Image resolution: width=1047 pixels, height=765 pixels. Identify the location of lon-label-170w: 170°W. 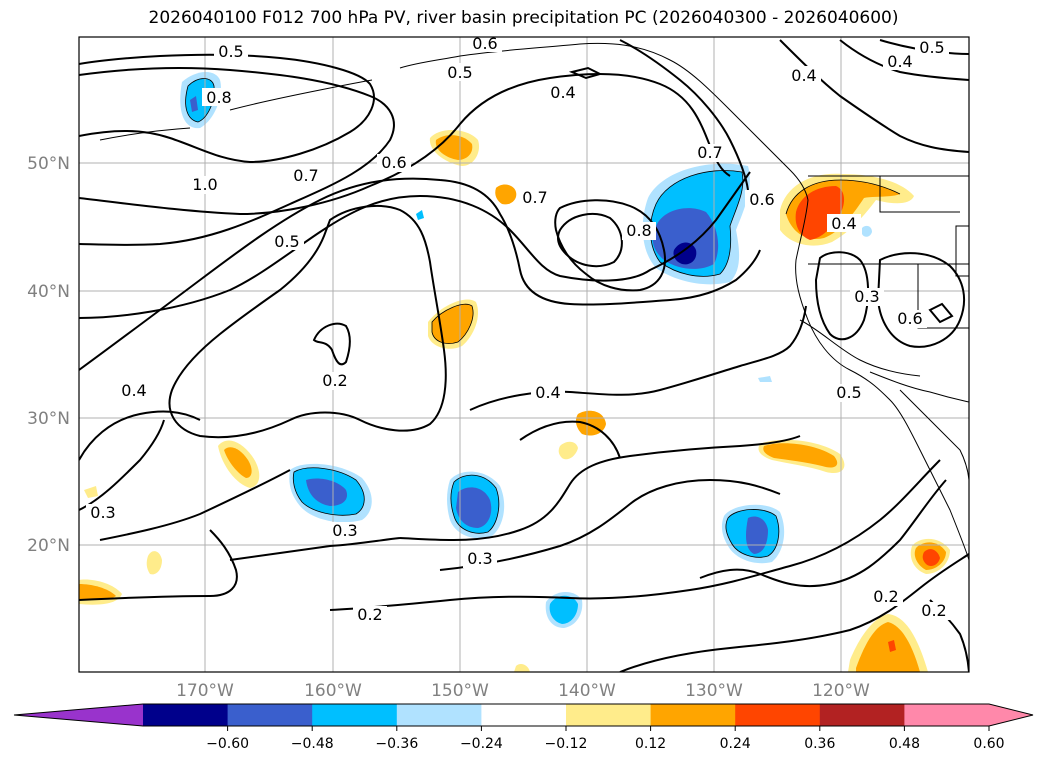
(205, 691).